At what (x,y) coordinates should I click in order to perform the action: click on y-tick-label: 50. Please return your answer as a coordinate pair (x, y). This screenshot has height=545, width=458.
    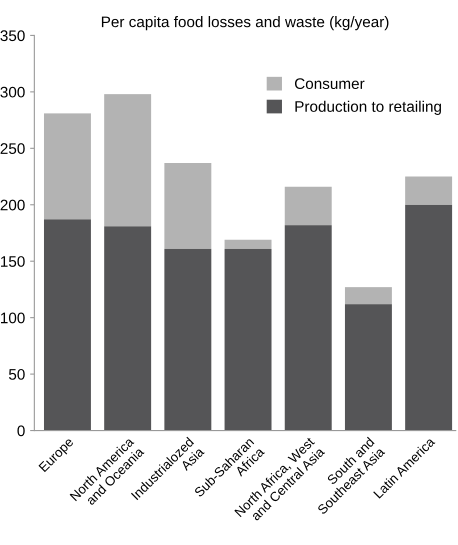
    Looking at the image, I should click on (16, 374).